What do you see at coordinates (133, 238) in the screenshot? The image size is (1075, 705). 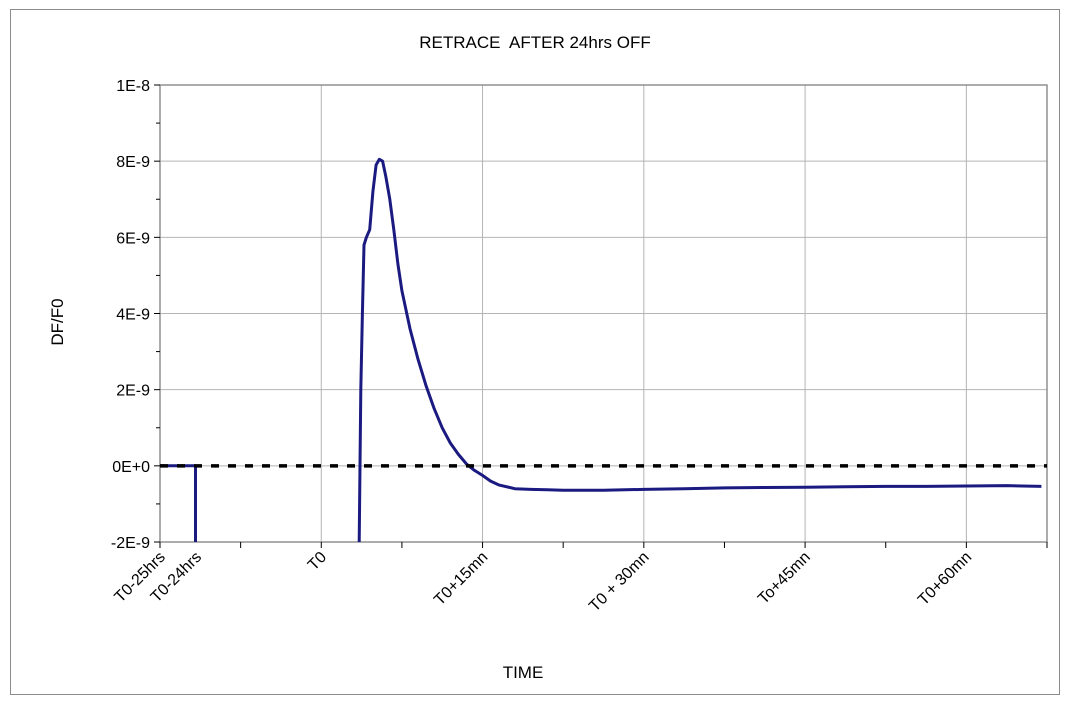 I see `y-tick-label: 6E-9` at bounding box center [133, 238].